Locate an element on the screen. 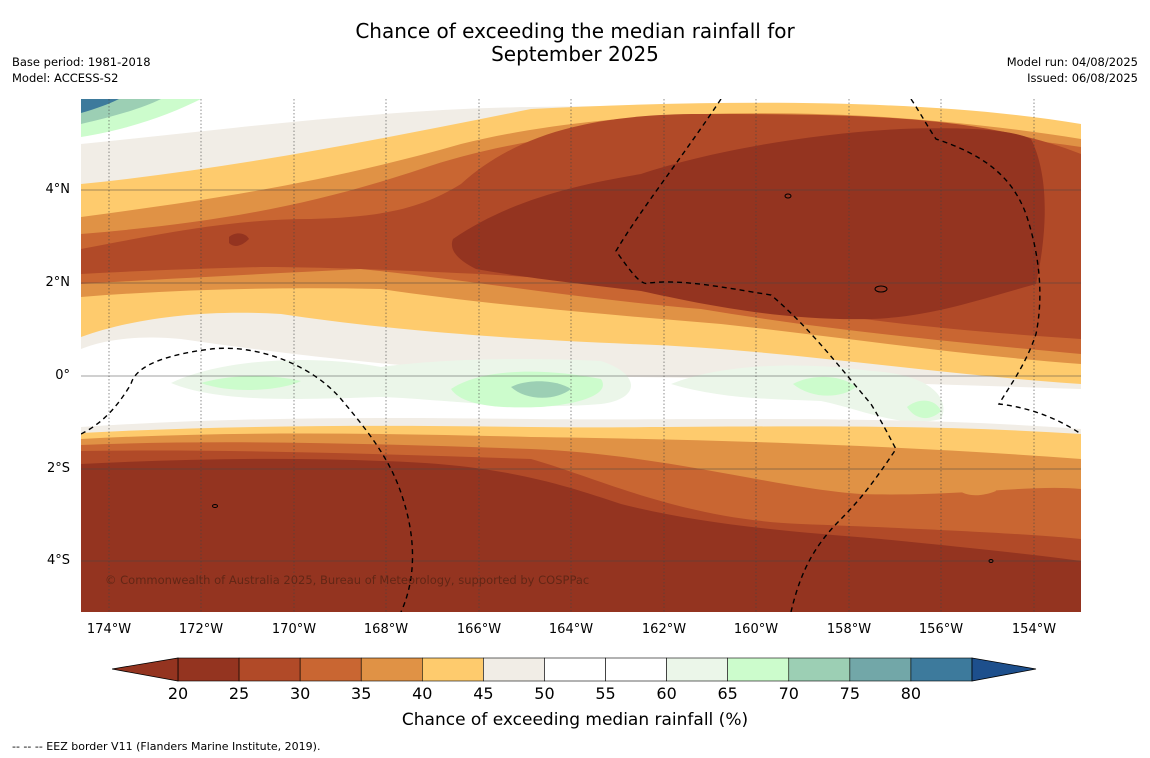 Image resolution: width=1150 pixels, height=758 pixels. eez-border-east is located at coordinates (995, 267).